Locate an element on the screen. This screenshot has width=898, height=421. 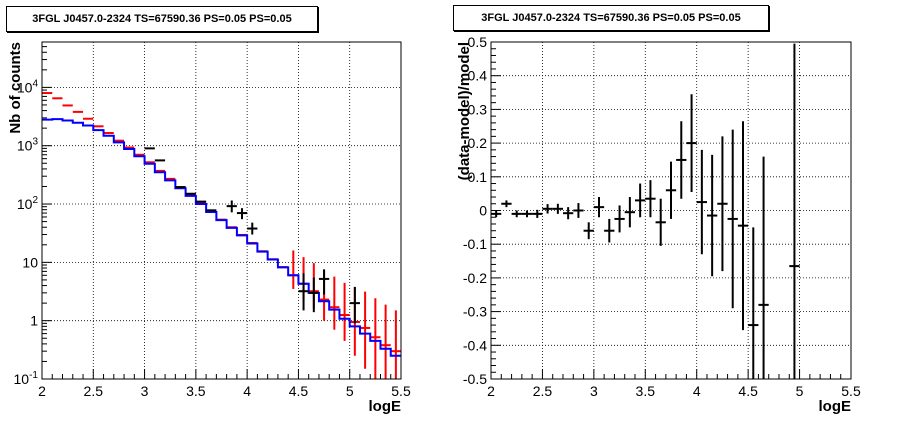
counts-x-tick-label: 5.5 is located at coordinates (401, 391).